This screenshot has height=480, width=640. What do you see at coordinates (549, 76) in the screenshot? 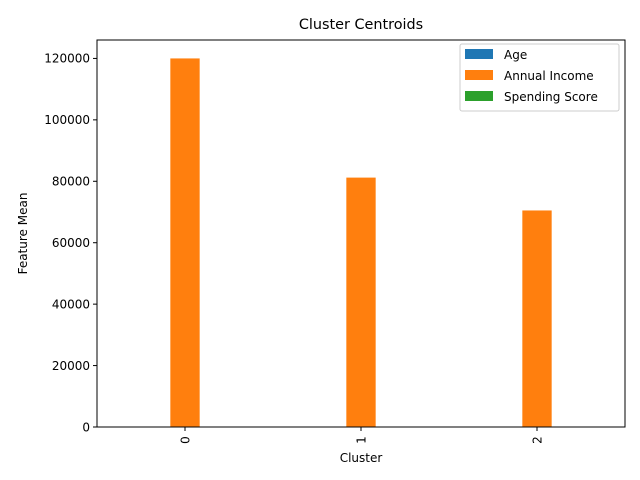
I see `legend-label: Annual Income` at bounding box center [549, 76].